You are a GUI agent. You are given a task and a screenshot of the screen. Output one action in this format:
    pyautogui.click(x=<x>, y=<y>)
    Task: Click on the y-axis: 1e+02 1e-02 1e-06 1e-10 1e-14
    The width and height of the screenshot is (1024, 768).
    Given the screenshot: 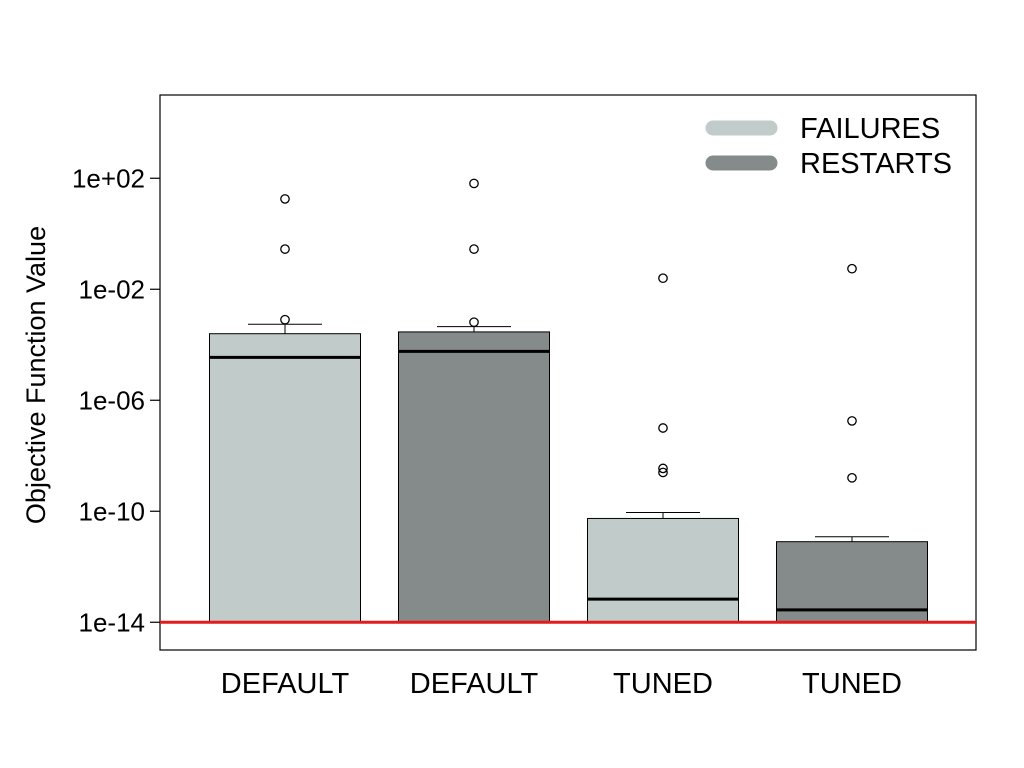 What is the action you would take?
    pyautogui.click(x=116, y=400)
    